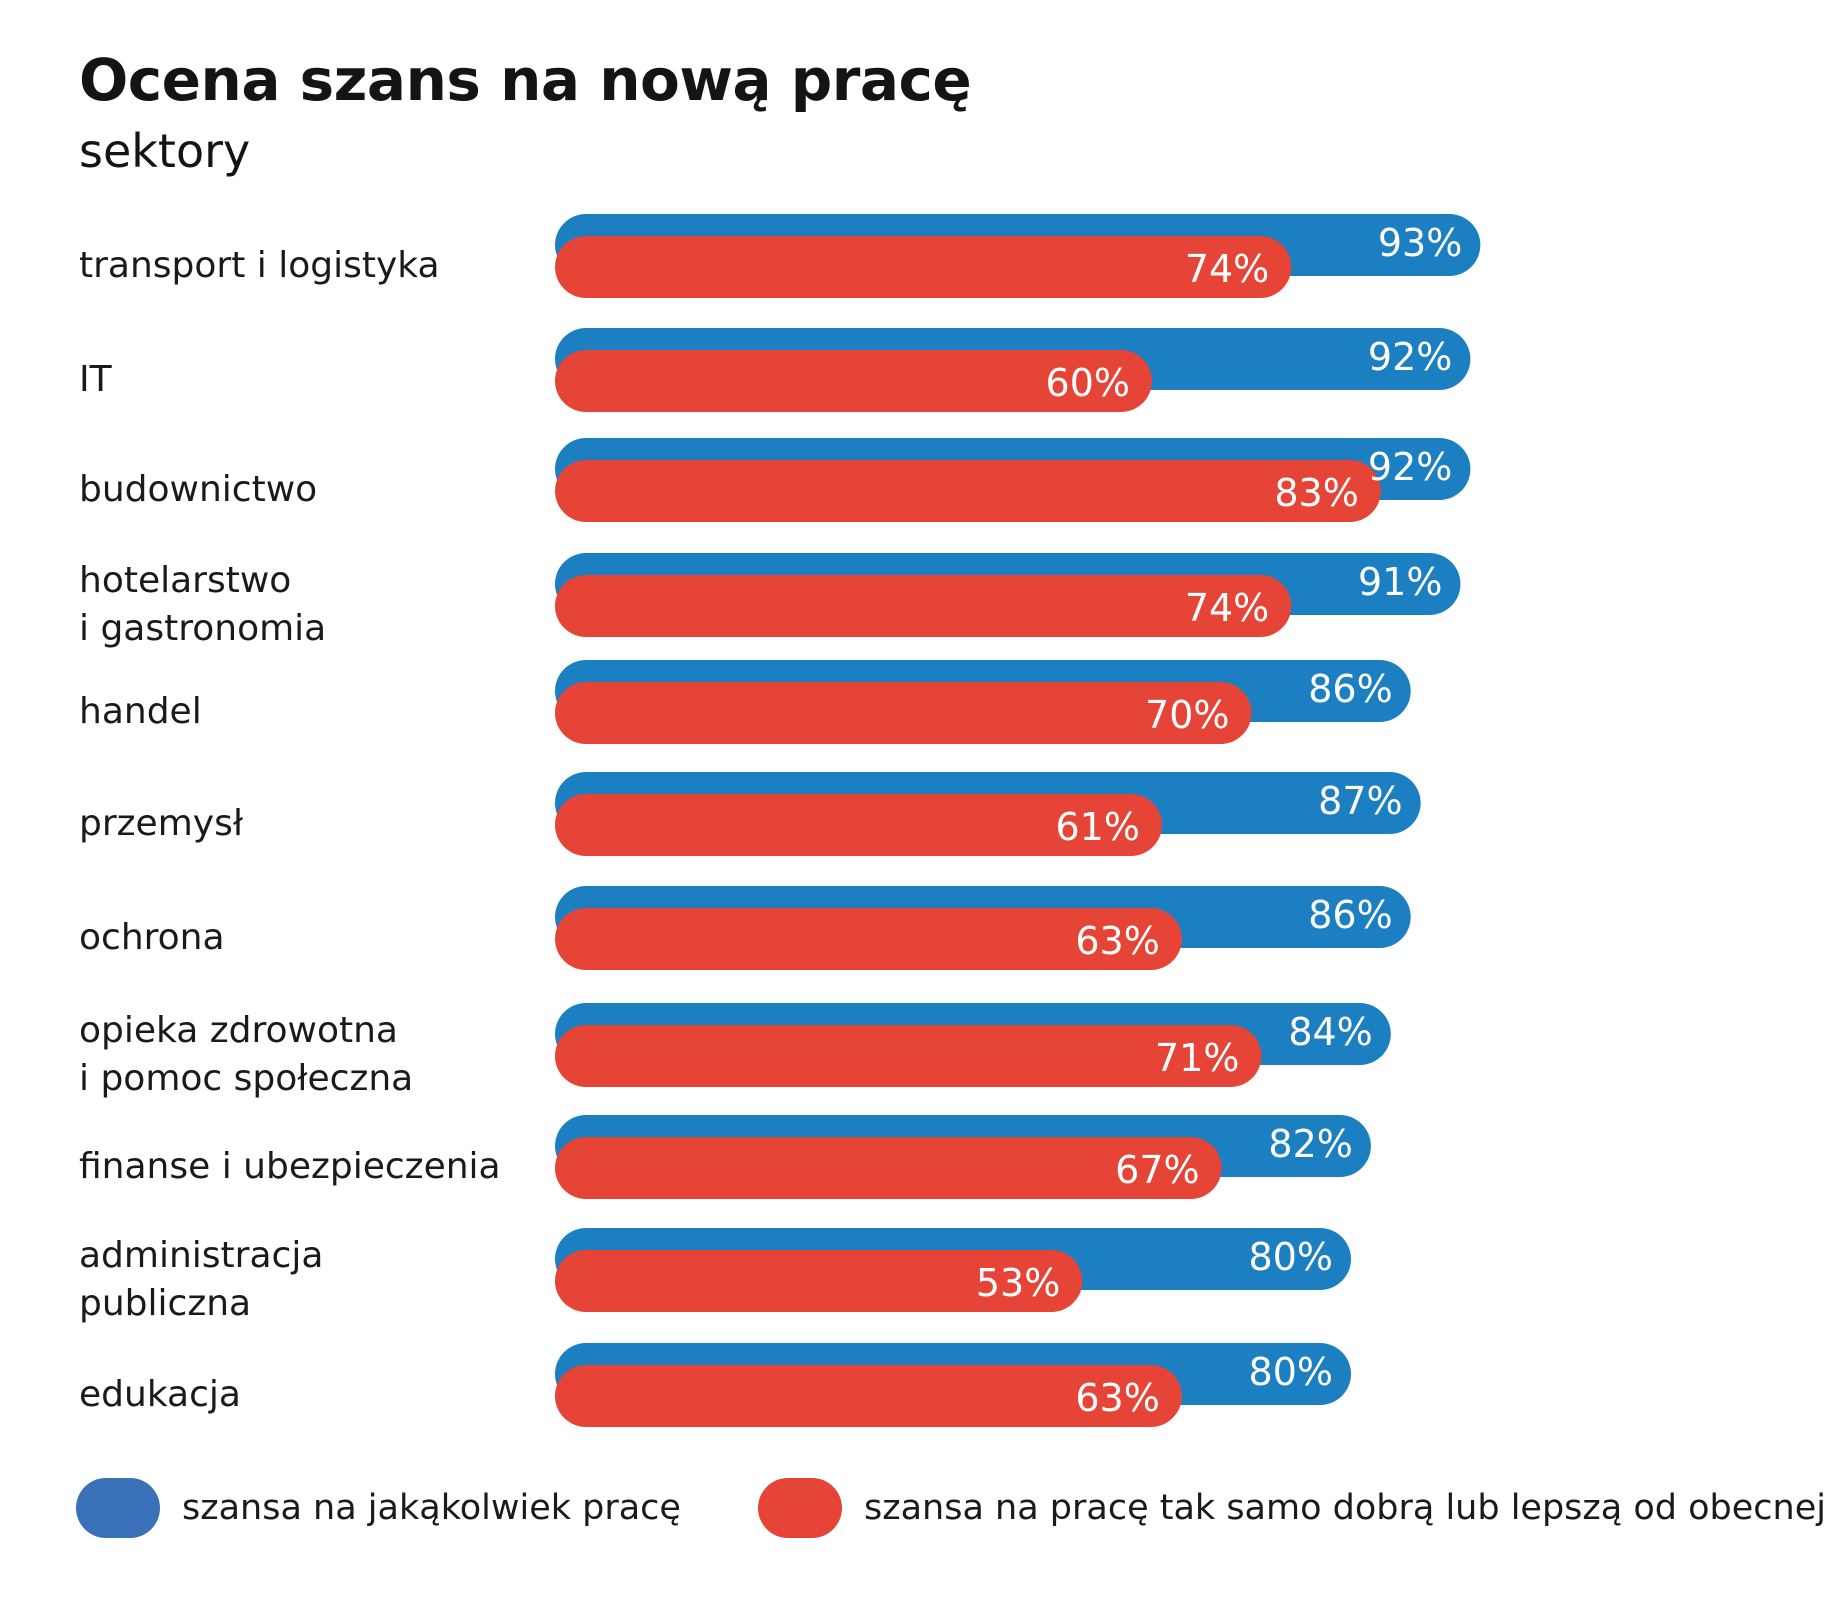  What do you see at coordinates (1097, 827) in the screenshot?
I see `value-label-good-job: 61%` at bounding box center [1097, 827].